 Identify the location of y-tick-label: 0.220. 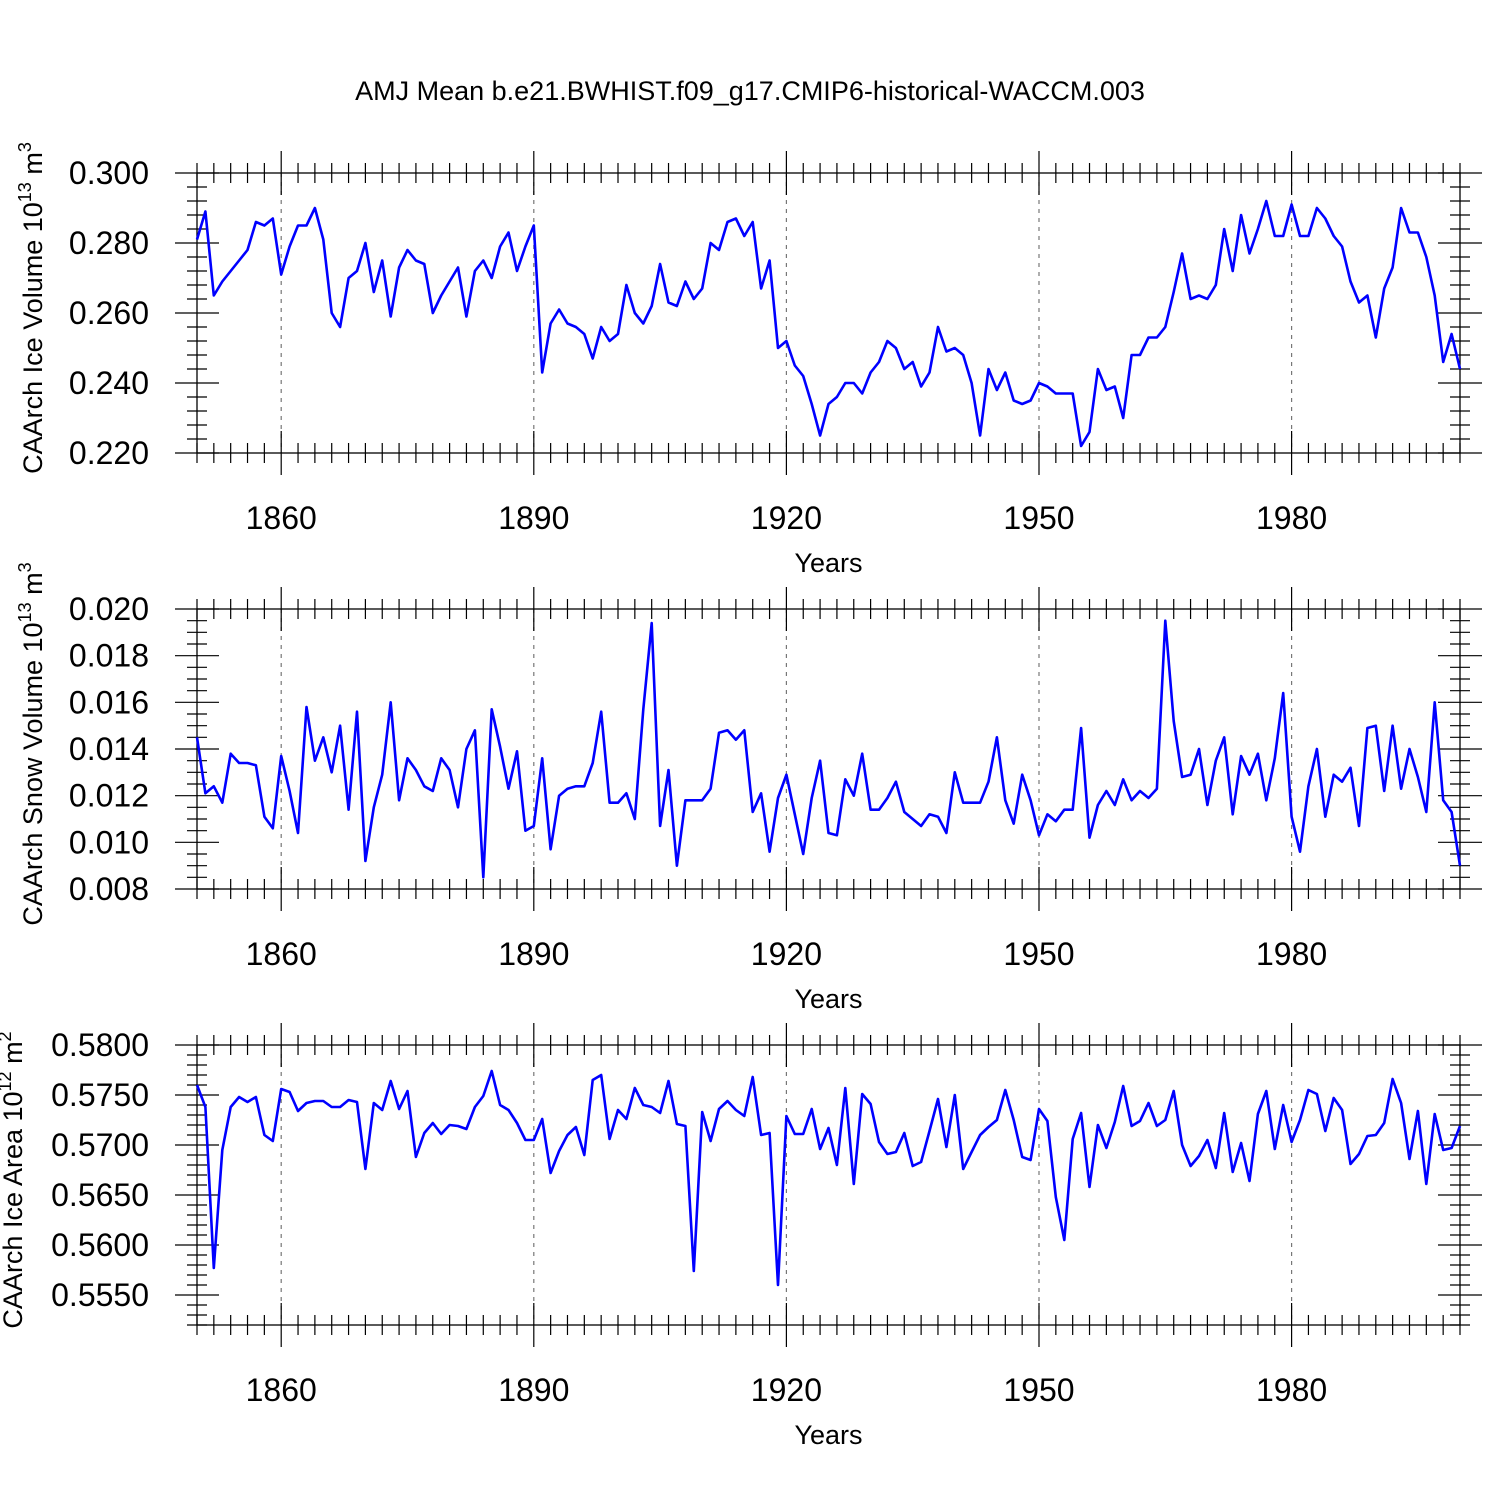
(109, 453).